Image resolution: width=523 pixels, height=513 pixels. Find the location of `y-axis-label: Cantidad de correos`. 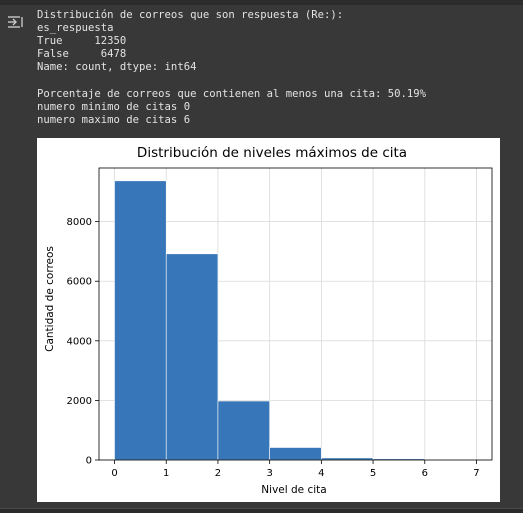

y-axis-label: Cantidad de correos is located at coordinates (50, 299).